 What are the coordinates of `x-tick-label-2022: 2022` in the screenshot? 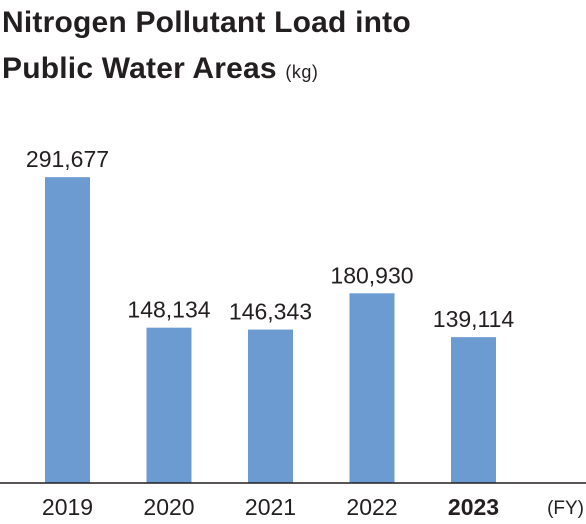 It's located at (371, 507).